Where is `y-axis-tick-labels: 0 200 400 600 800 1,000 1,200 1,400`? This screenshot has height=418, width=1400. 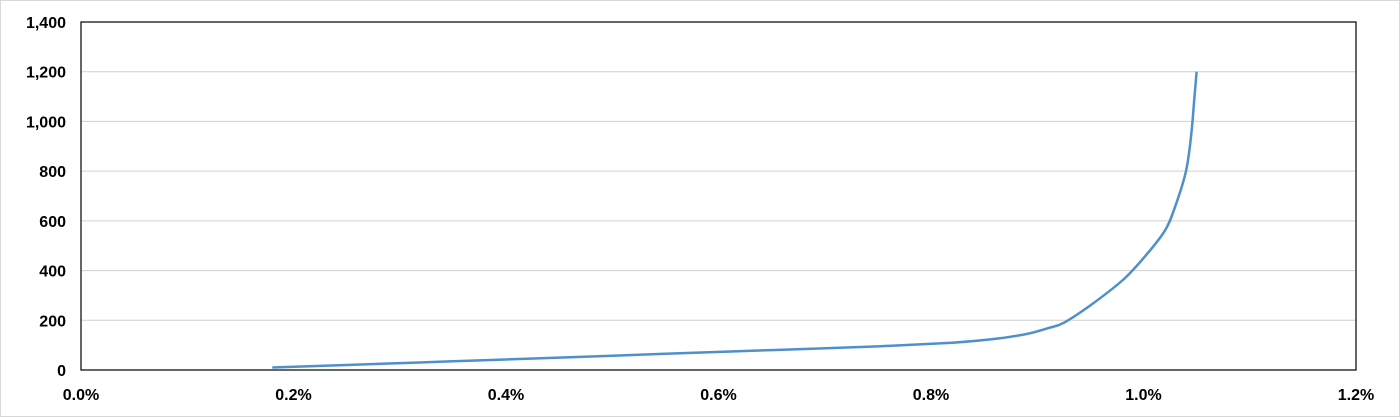
y-axis-tick-labels: 0 200 400 600 800 1,000 1,200 1,400 is located at coordinates (46, 197).